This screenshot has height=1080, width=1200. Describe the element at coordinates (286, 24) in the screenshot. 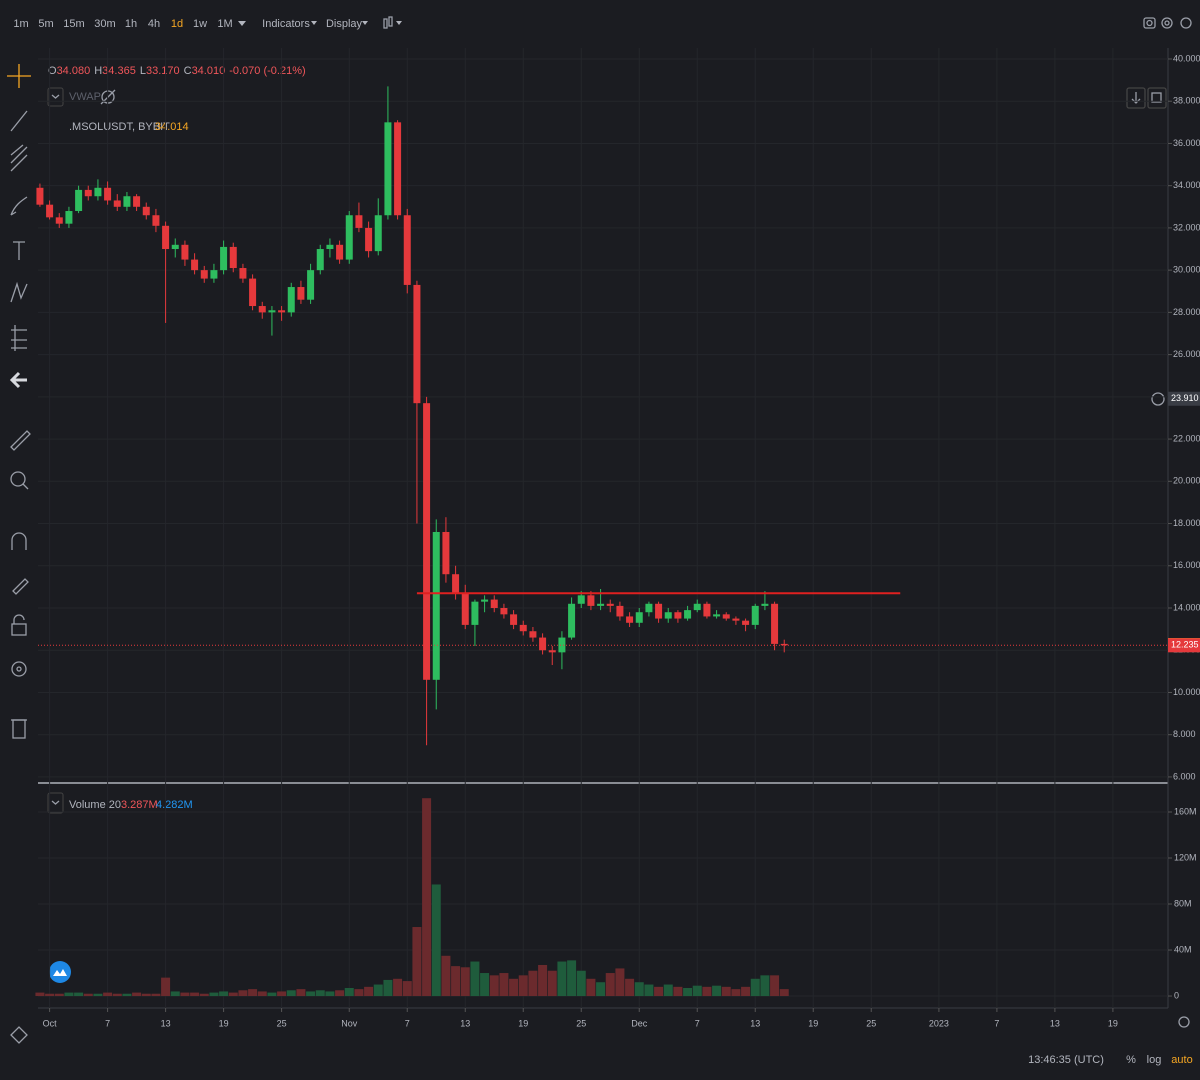

I see `menu-button: Indicators` at that location.